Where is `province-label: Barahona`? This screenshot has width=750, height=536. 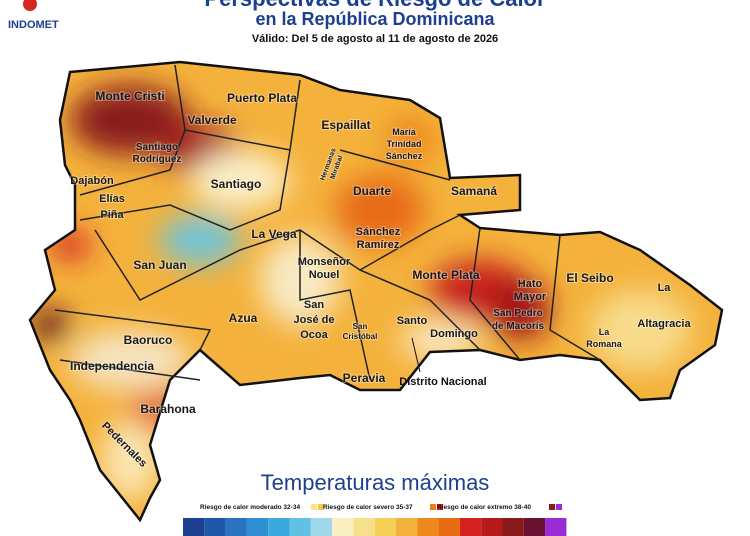
province-label: Barahona is located at coordinates (168, 409).